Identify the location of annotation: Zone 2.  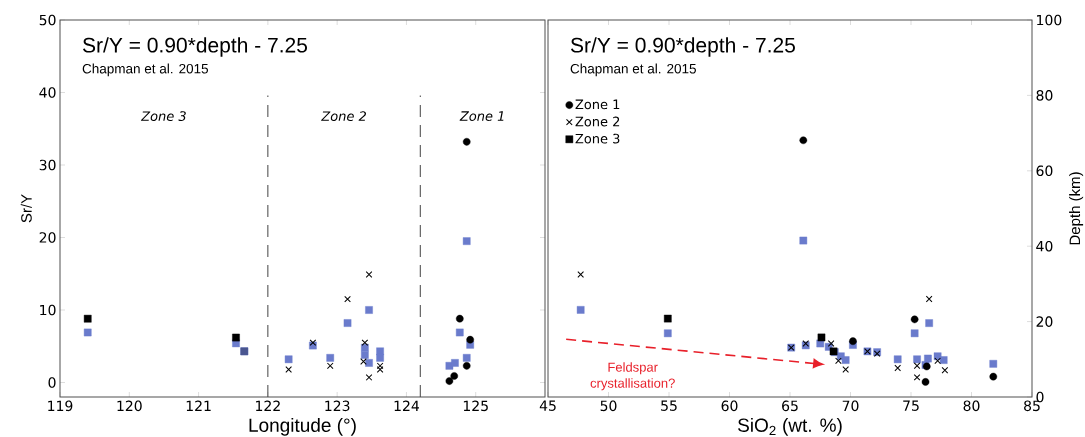
(344, 116).